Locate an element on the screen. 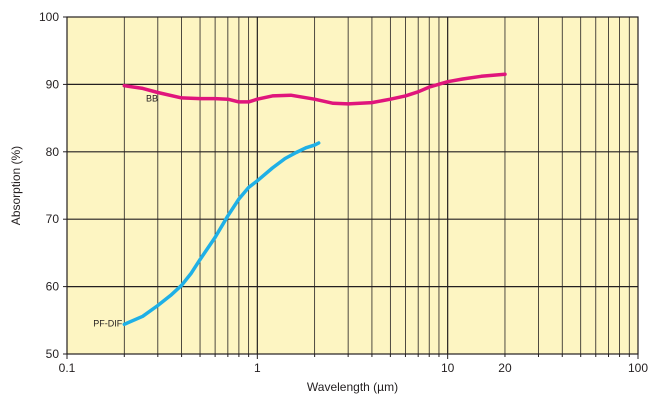 The image size is (667, 405). series-line-pf-dif is located at coordinates (221, 234).